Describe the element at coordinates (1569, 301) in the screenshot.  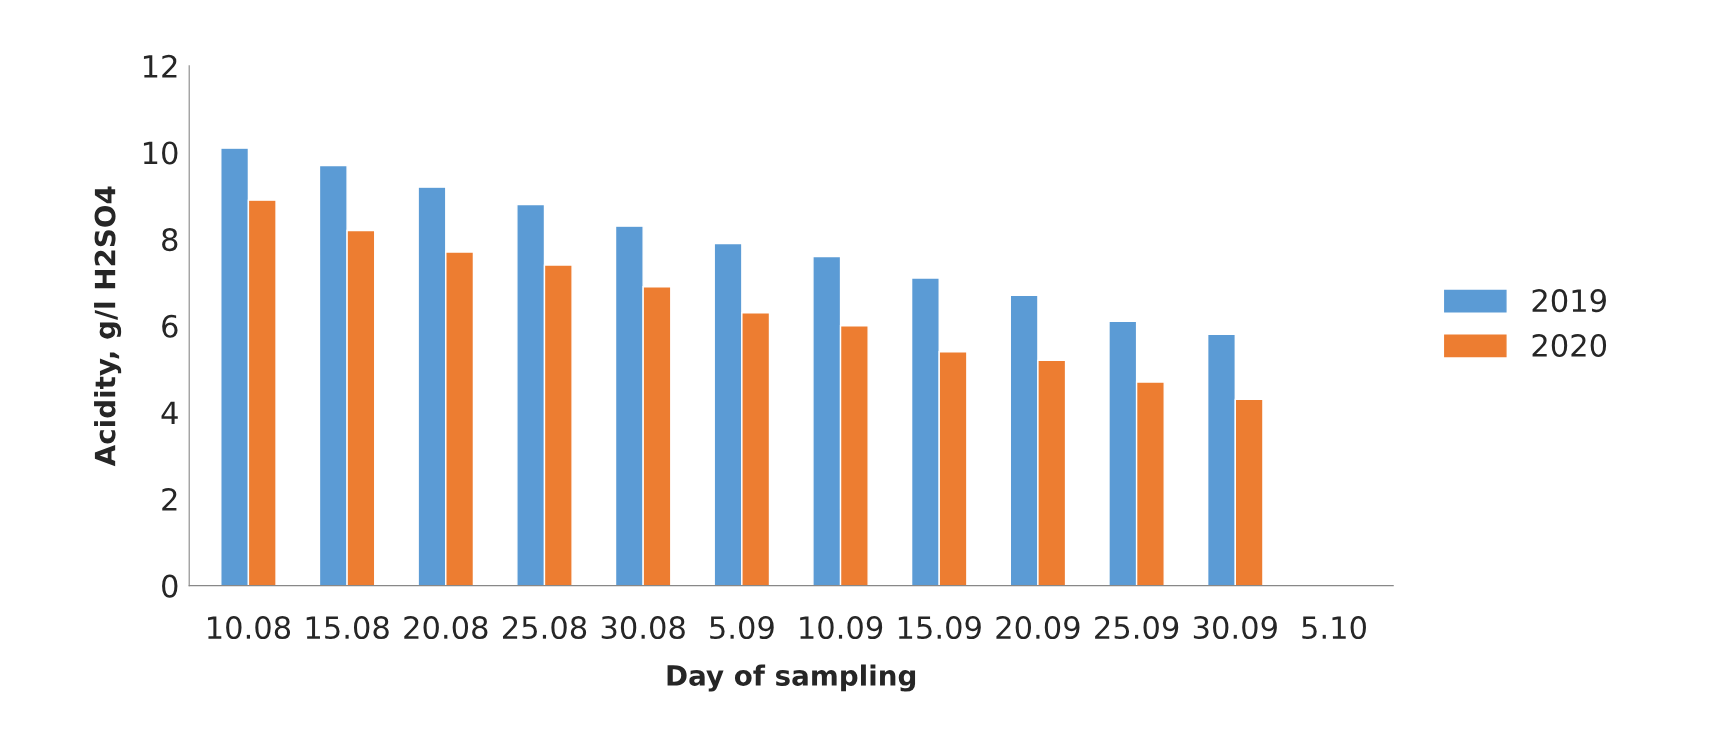
I see `legend-label: 2019` at that location.